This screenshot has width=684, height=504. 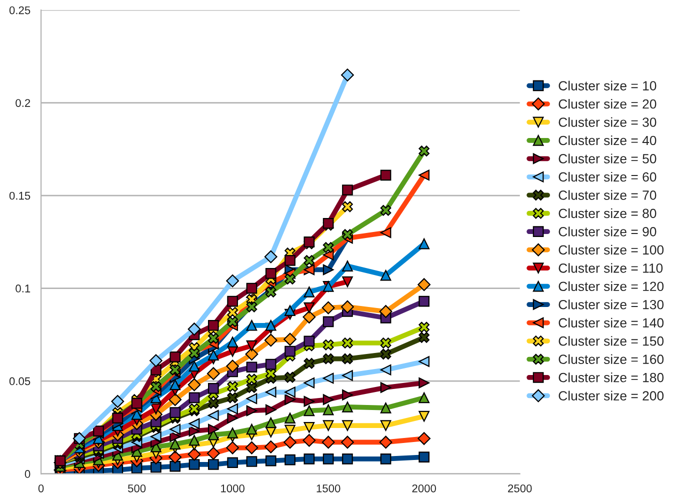 I want to click on legend-label: Cluster size = 110, so click(x=610, y=268).